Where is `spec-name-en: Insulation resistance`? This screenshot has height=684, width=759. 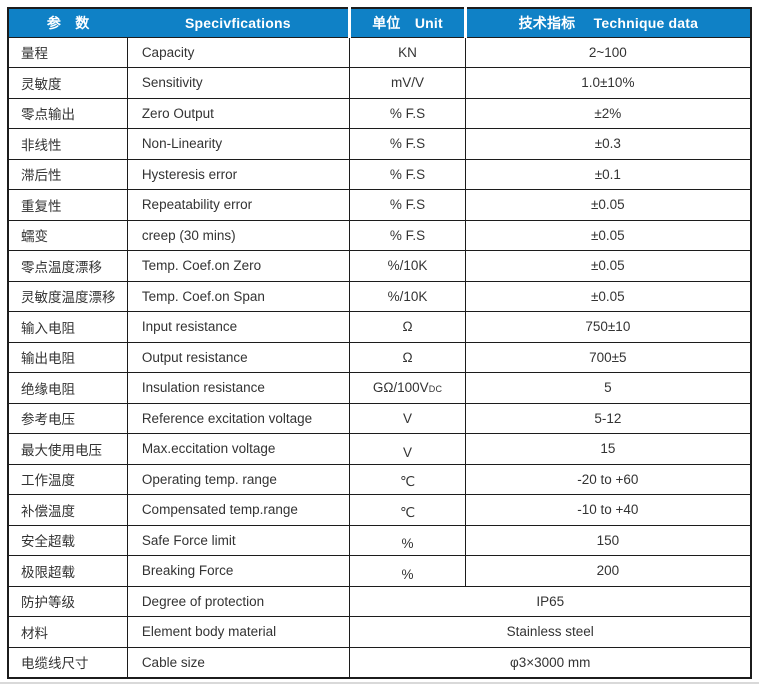 spec-name-en: Insulation resistance is located at coordinates (238, 388).